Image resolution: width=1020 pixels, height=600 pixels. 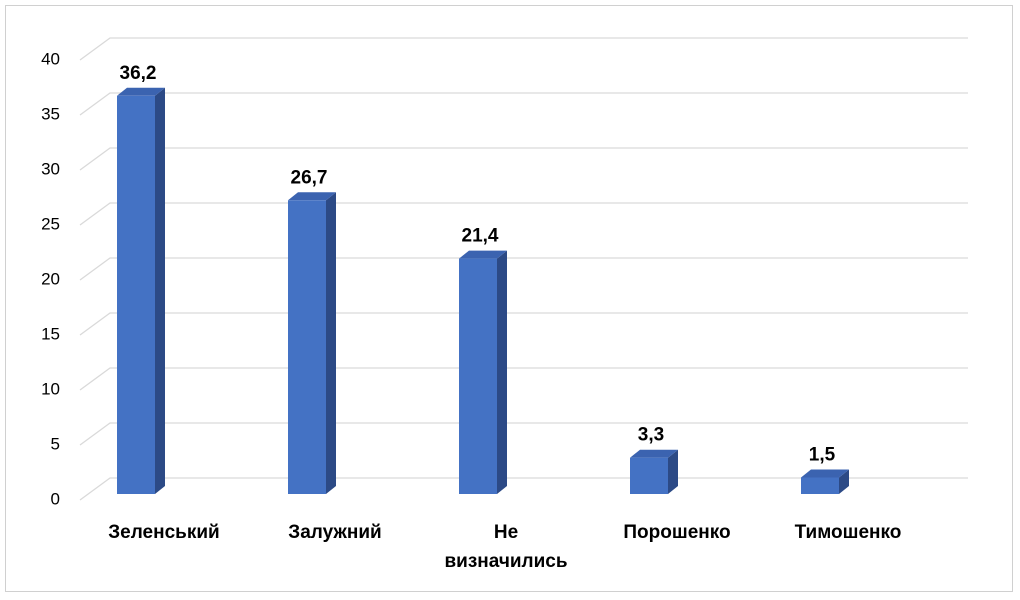 What do you see at coordinates (50, 168) in the screenshot?
I see `y-tick-label: 30` at bounding box center [50, 168].